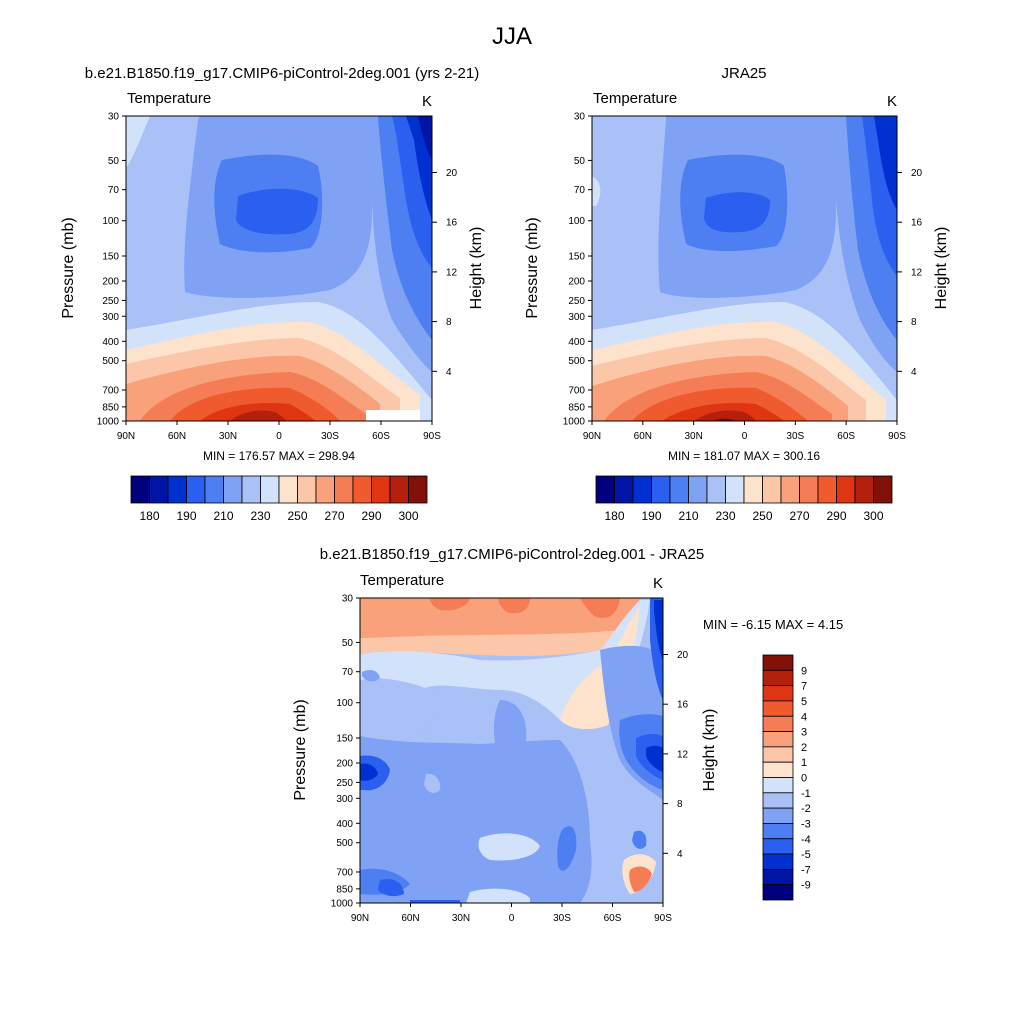  What do you see at coordinates (476, 268) in the screenshot?
I see `panel-model-ylabel-right: Height (km)` at bounding box center [476, 268].